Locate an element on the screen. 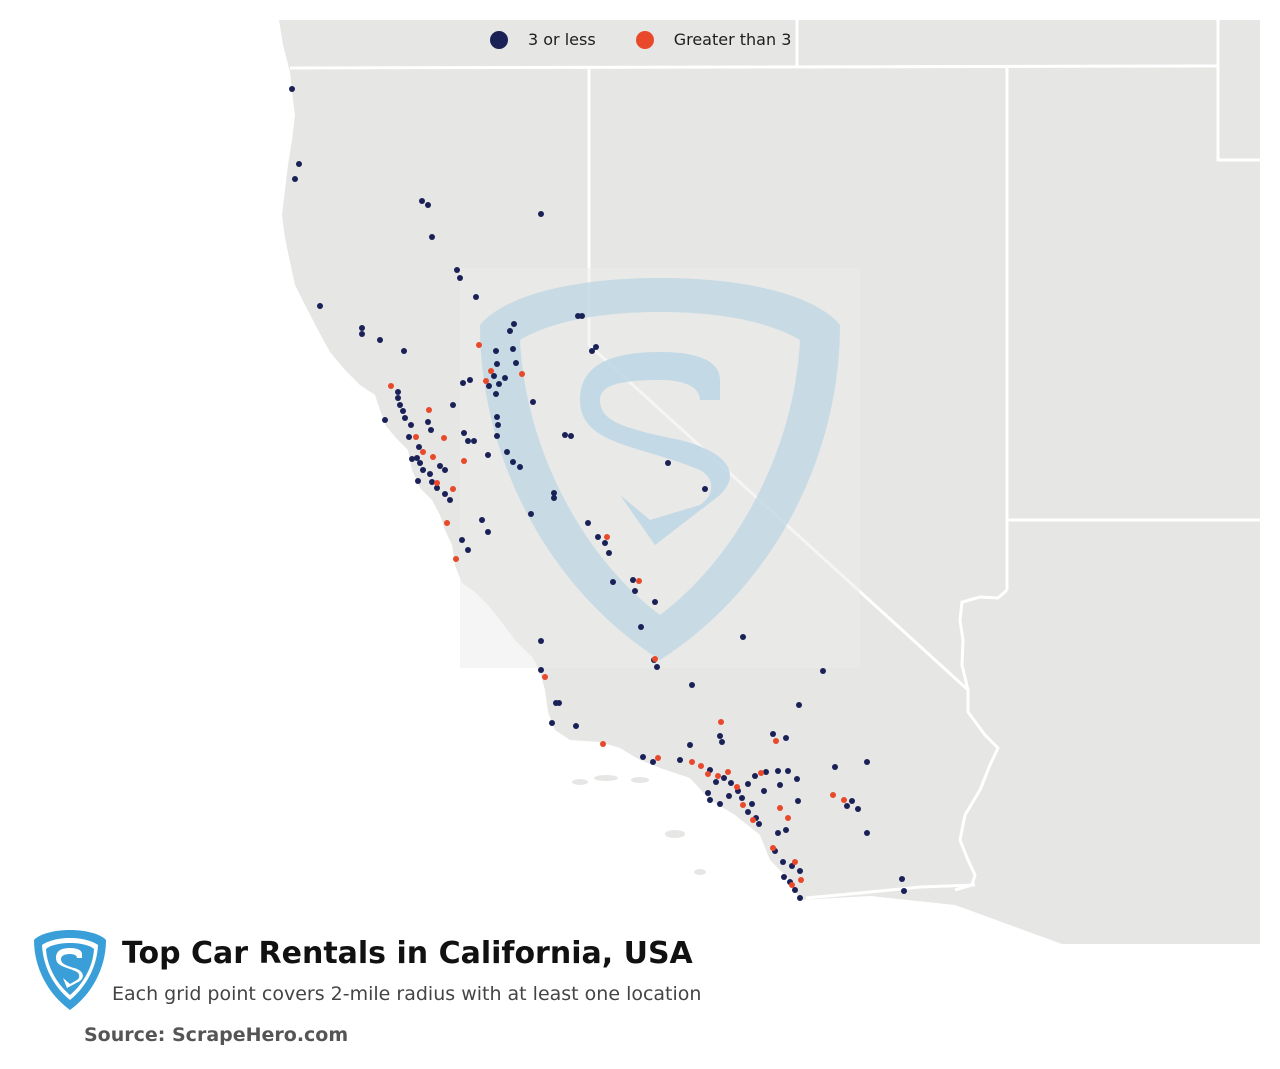 This screenshot has width=1280, height=1069. legend-label-low: 3 or less is located at coordinates (562, 39).